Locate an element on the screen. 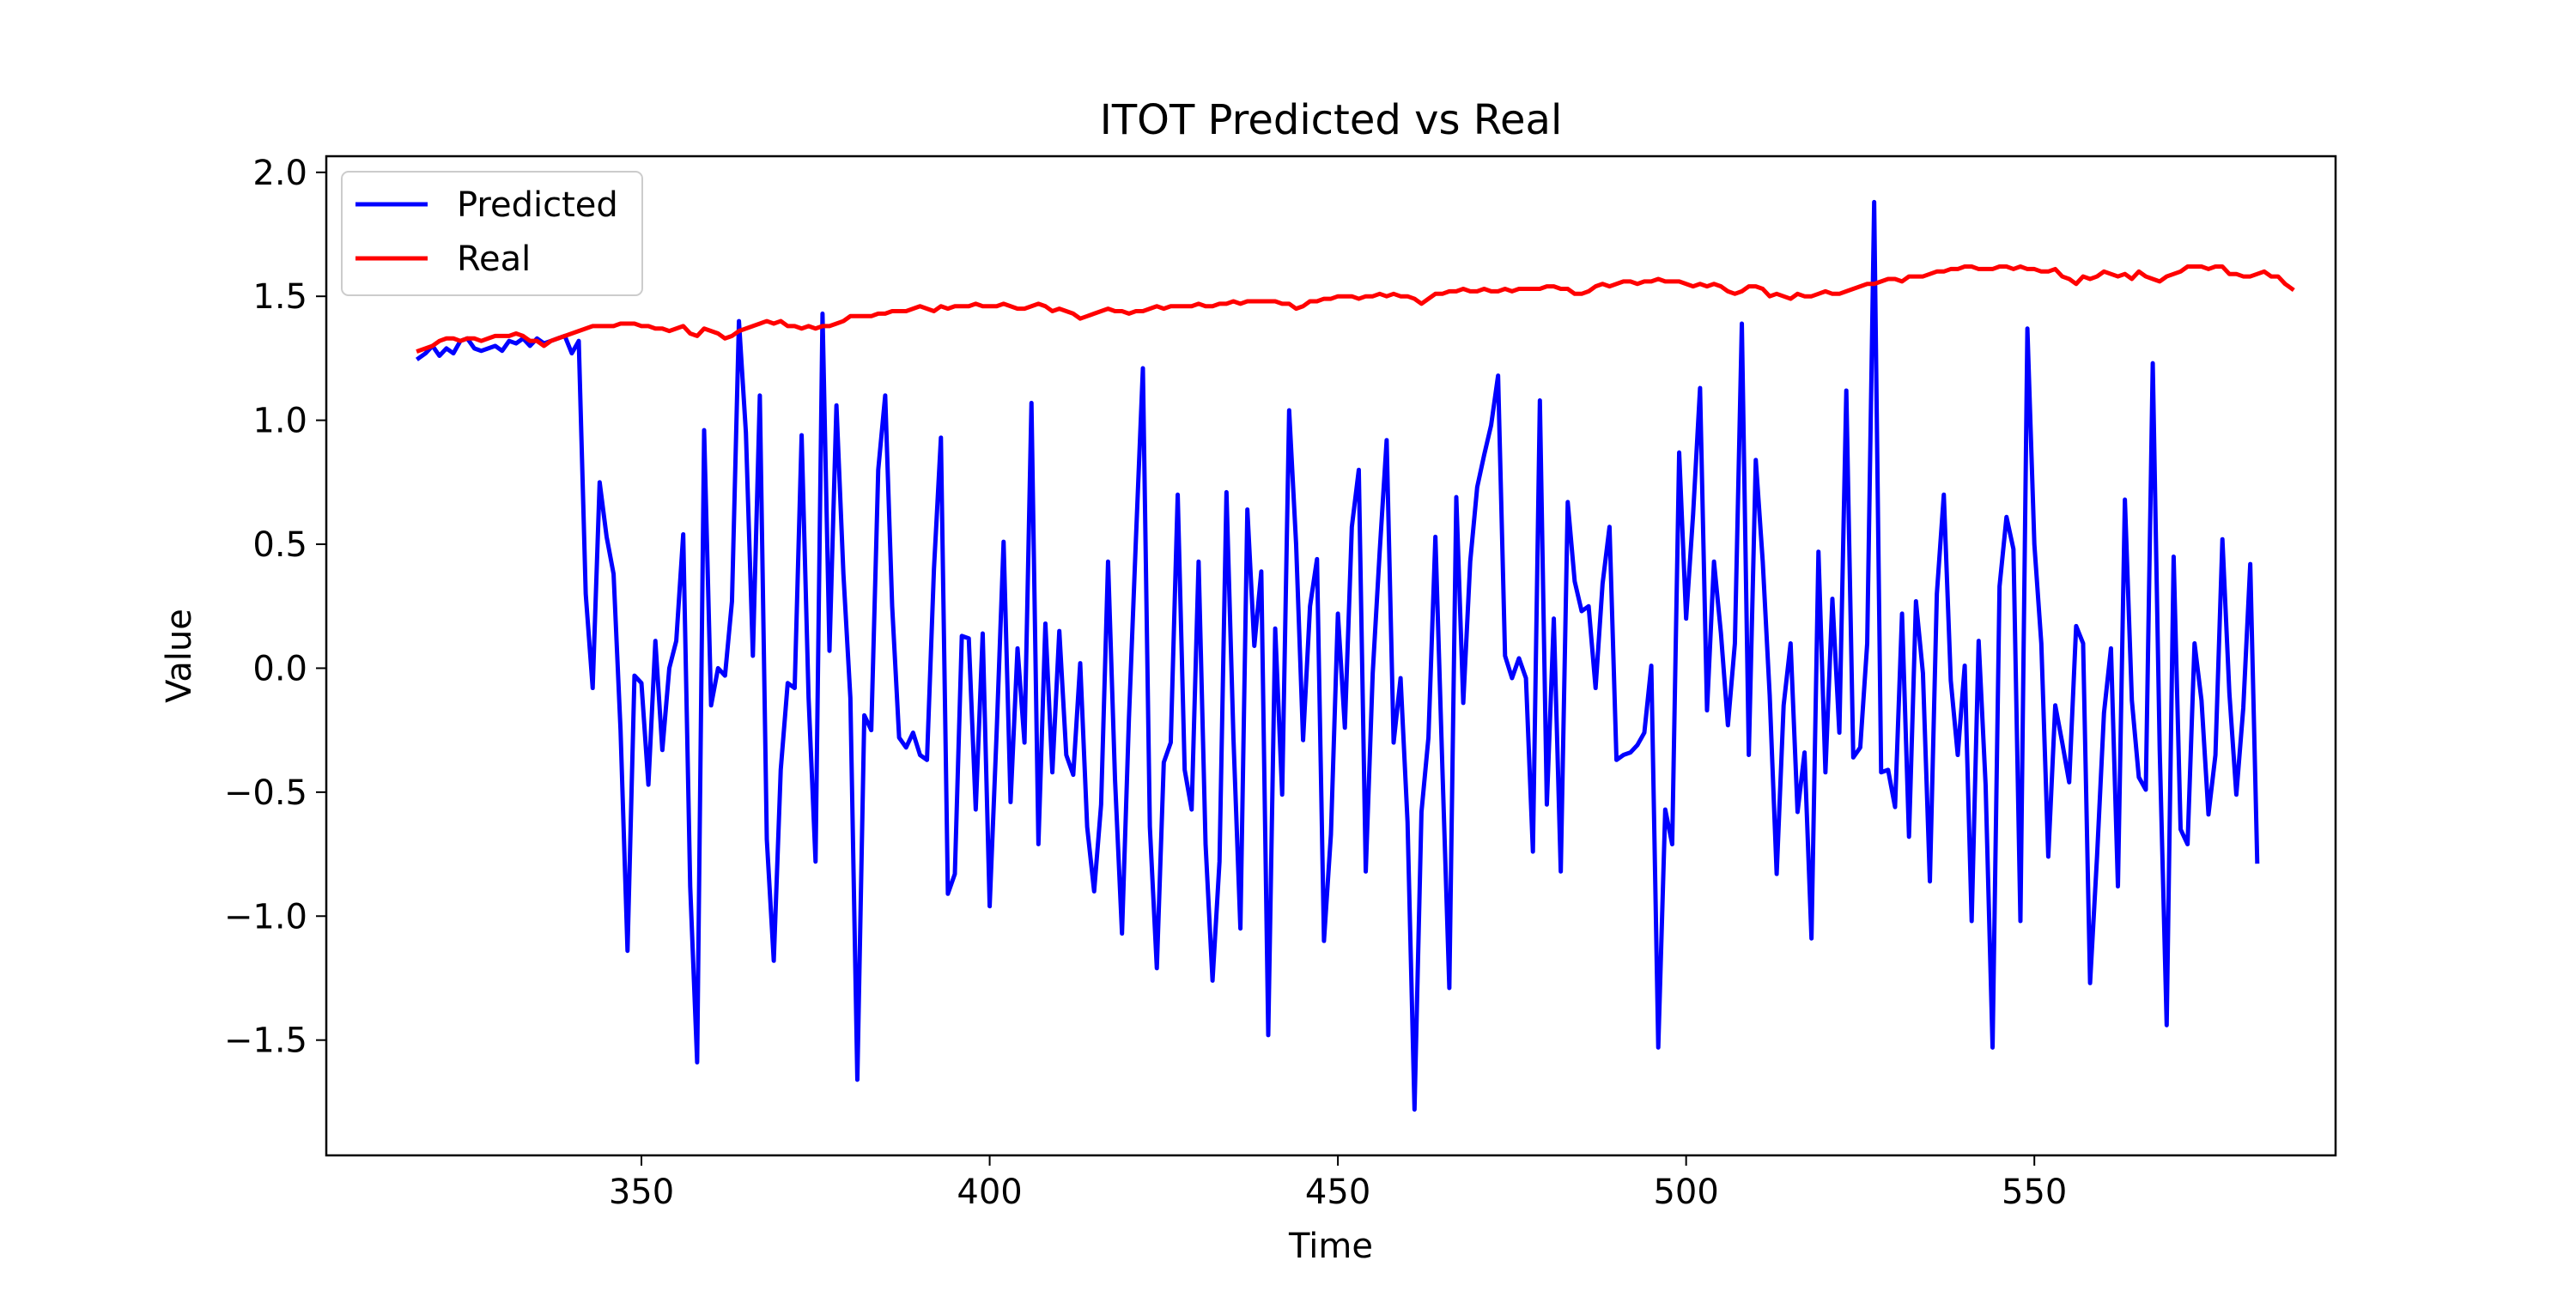 This screenshot has width=2576, height=1291. x-tick-label: 350 is located at coordinates (641, 1192).